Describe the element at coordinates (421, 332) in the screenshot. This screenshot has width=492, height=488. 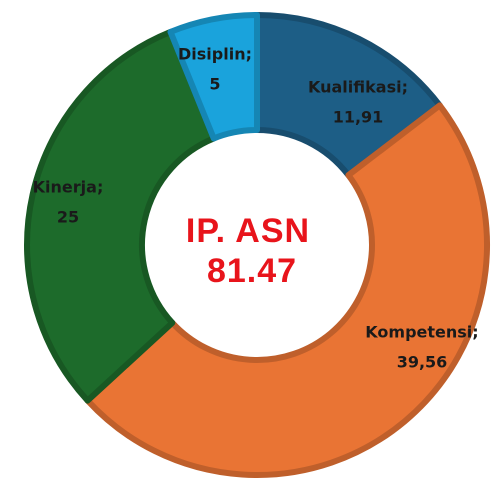
I see `segment-category: Kompetensi;` at that location.